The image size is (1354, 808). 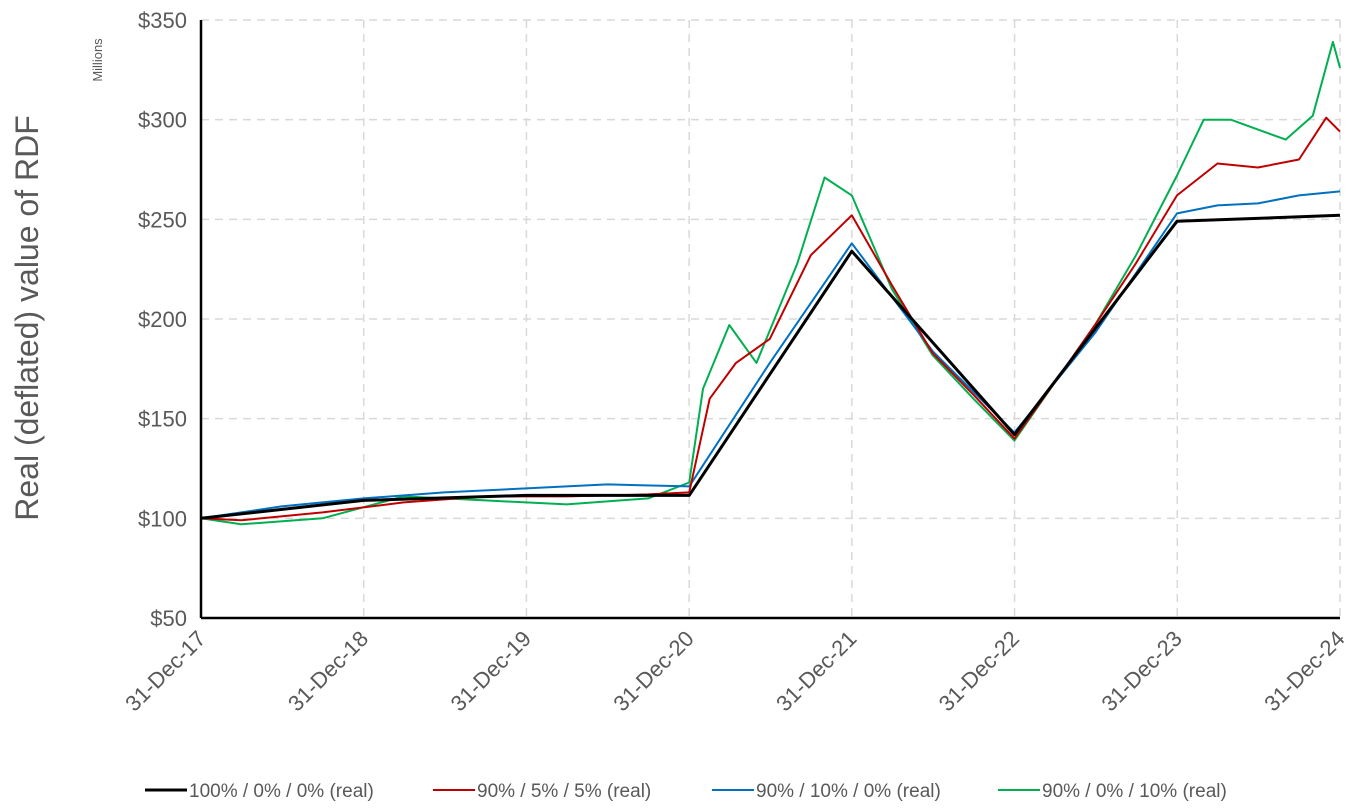 I want to click on y-tick-labels: $50 $100 $150 $200 $250 $300 $350, so click(x=162, y=319).